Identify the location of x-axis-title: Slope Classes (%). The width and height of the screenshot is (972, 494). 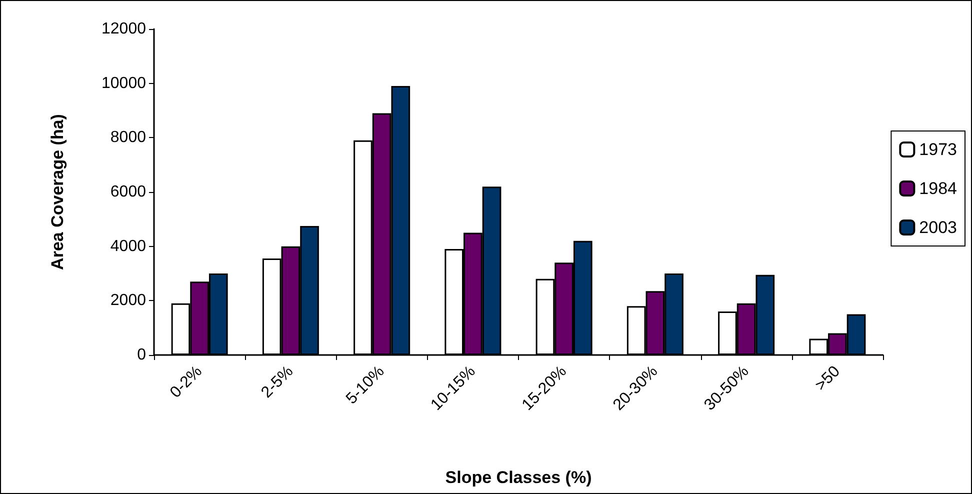
(518, 477).